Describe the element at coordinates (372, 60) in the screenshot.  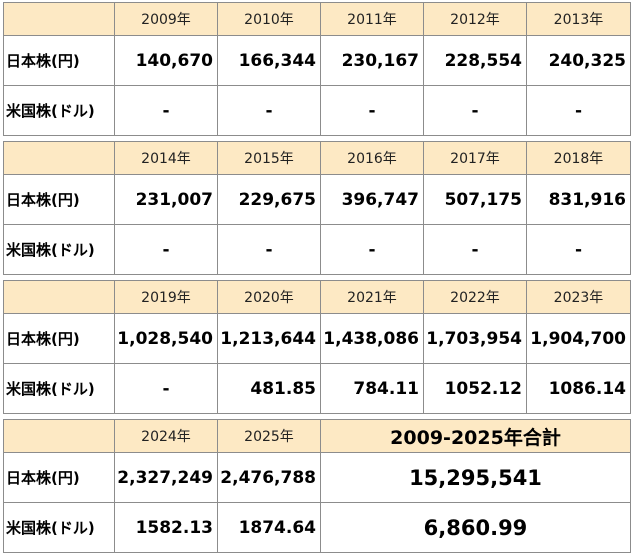
I see `jp-value: 230,167` at that location.